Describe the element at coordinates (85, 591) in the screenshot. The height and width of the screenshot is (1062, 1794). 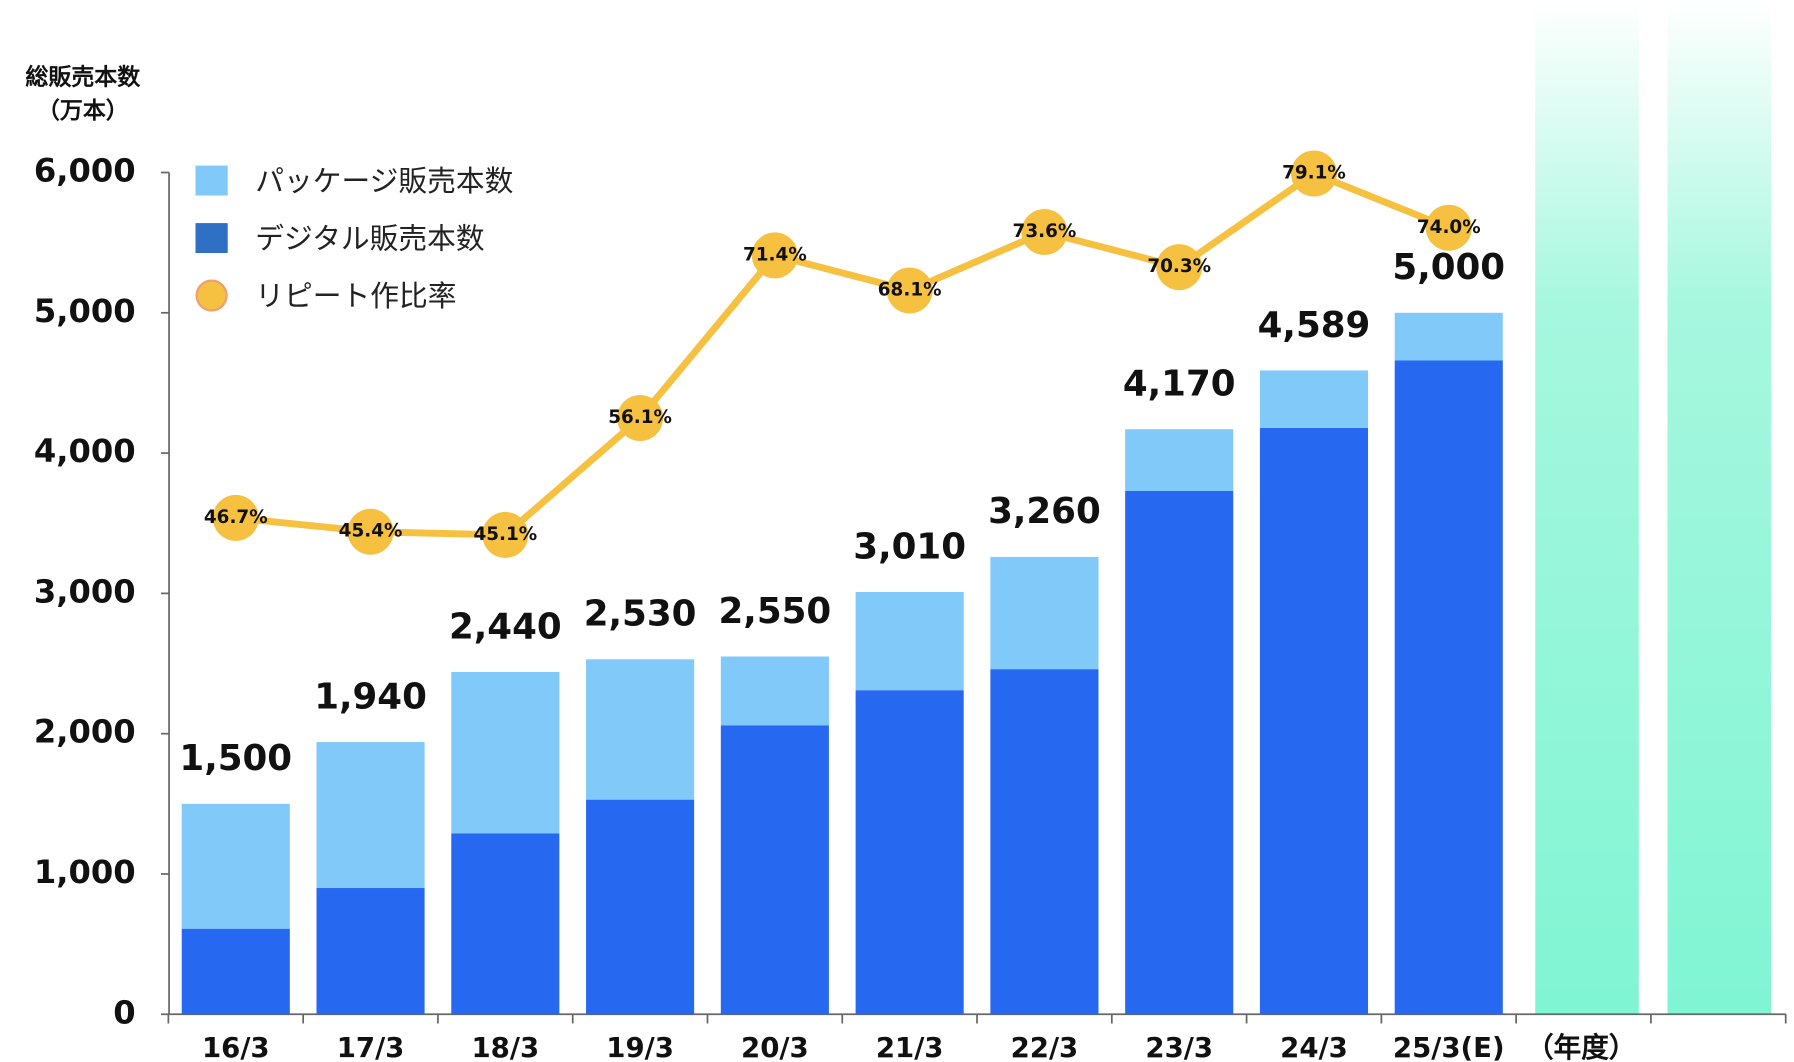
I see `y-tick-label: 3,000` at that location.